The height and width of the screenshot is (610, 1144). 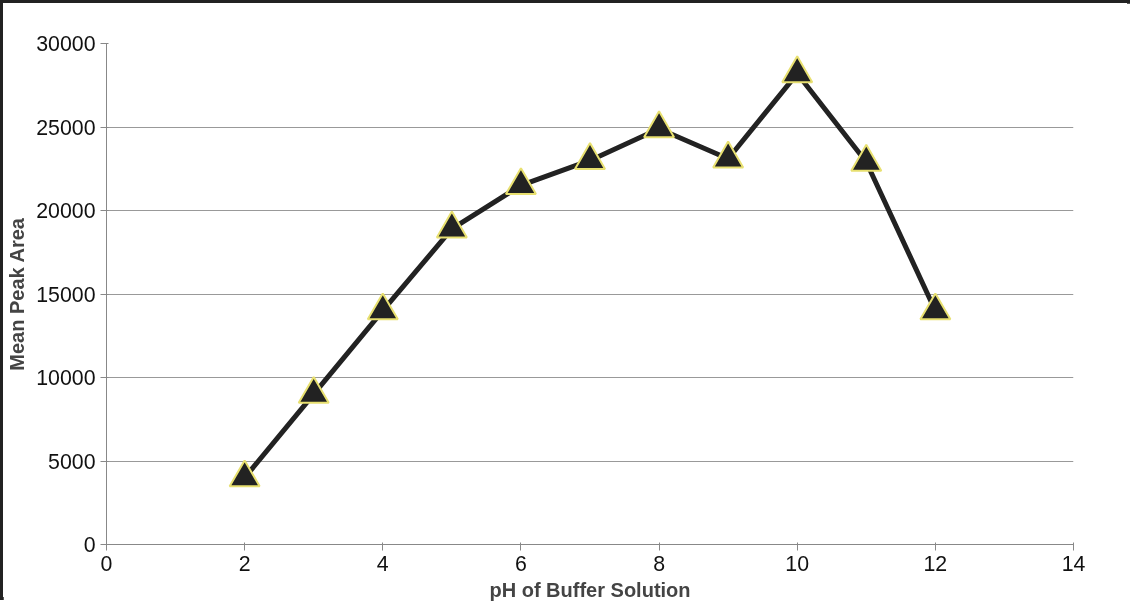 What do you see at coordinates (244, 563) in the screenshot?
I see `x-tick-label: 2` at bounding box center [244, 563].